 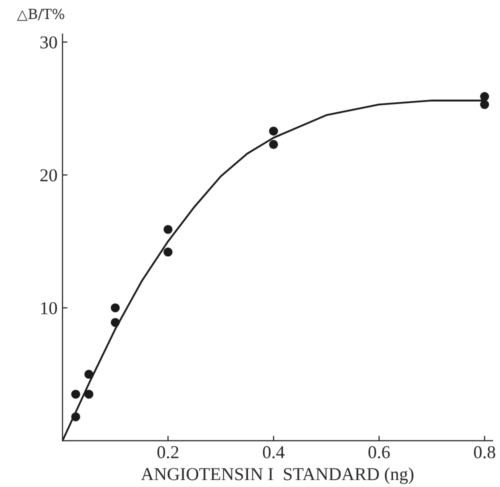 What do you see at coordinates (167, 452) in the screenshot?
I see `x-tick-label: 0.2` at bounding box center [167, 452].